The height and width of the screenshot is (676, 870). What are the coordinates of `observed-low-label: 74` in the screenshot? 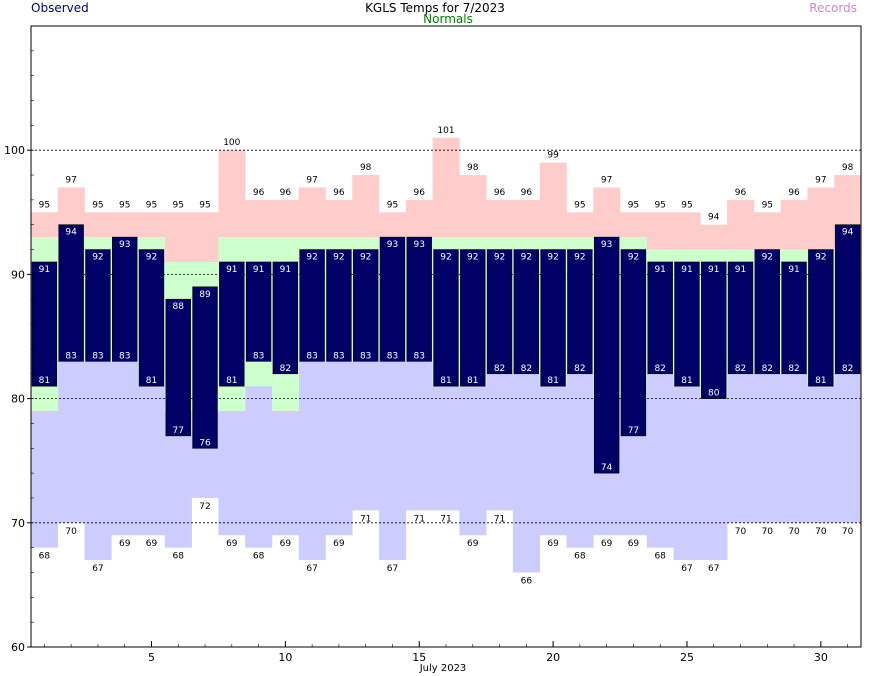 It's located at (607, 468).